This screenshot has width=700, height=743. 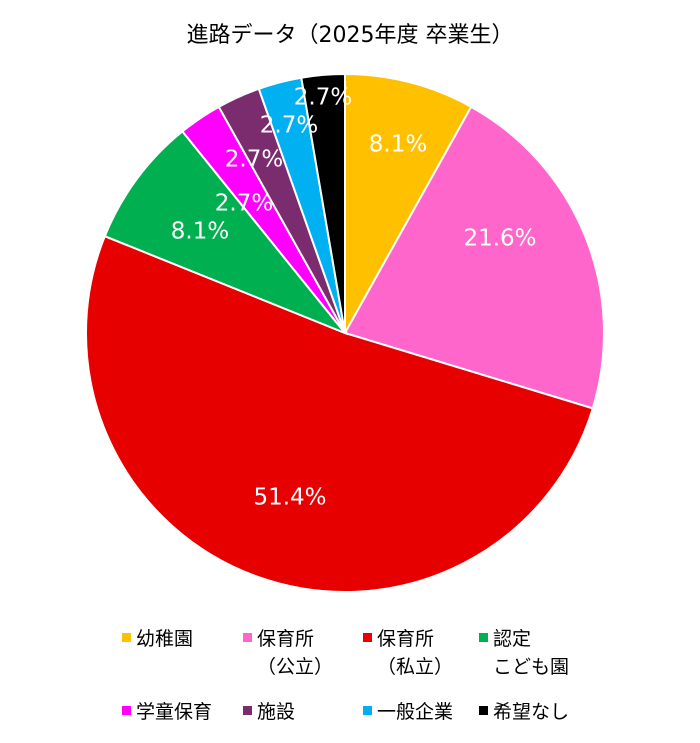 I want to click on legend-item: 保育所 （私立）, so click(x=408, y=653).